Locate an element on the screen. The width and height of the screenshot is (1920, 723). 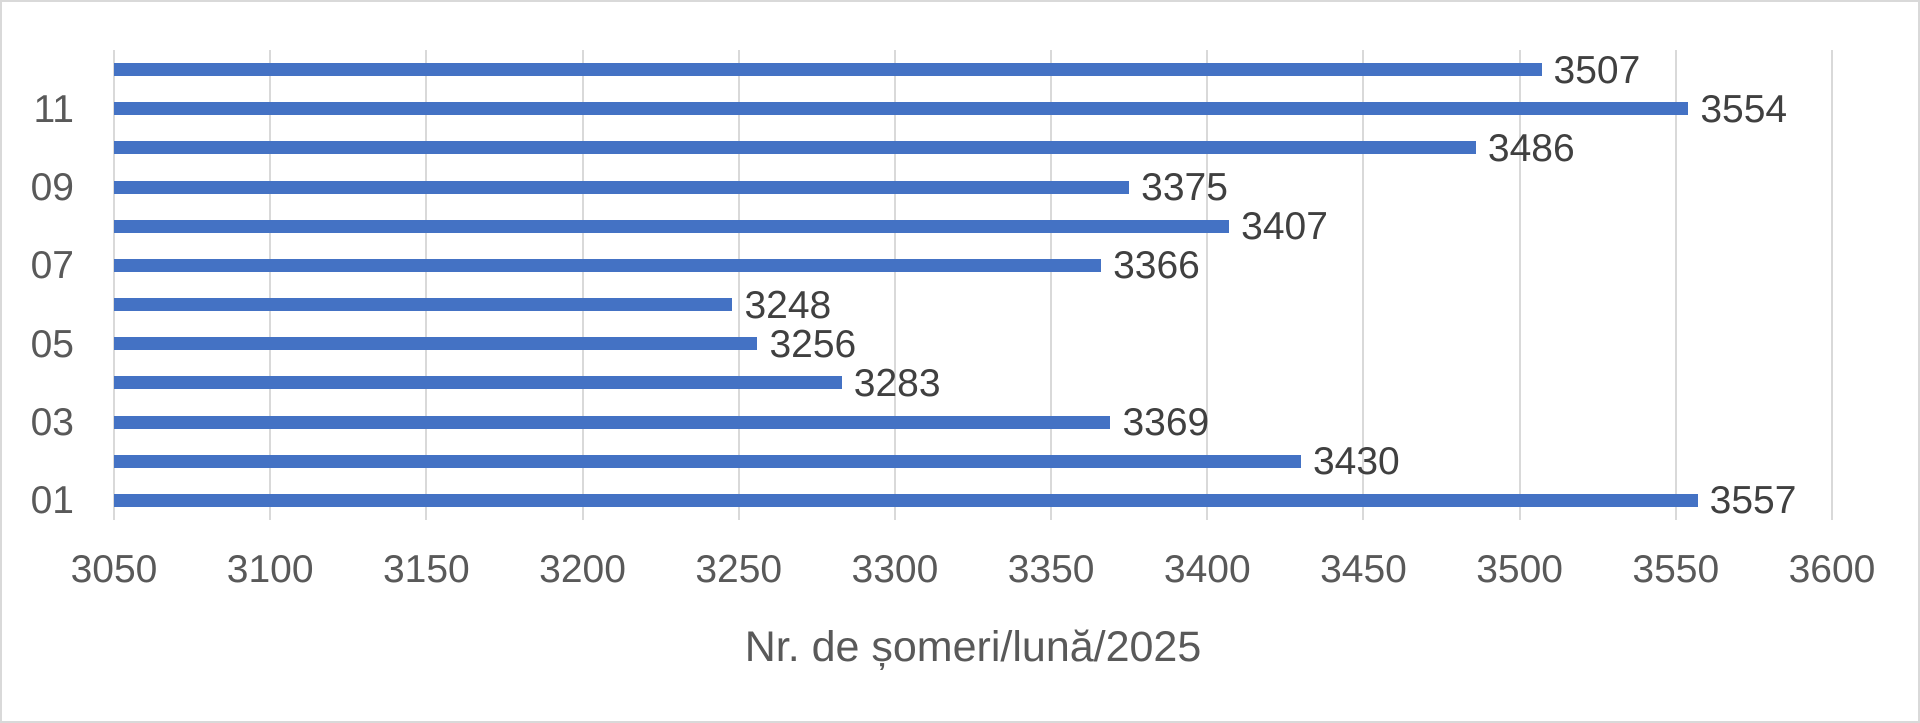
x-axis-tick-label-3150: 3150 is located at coordinates (426, 569).